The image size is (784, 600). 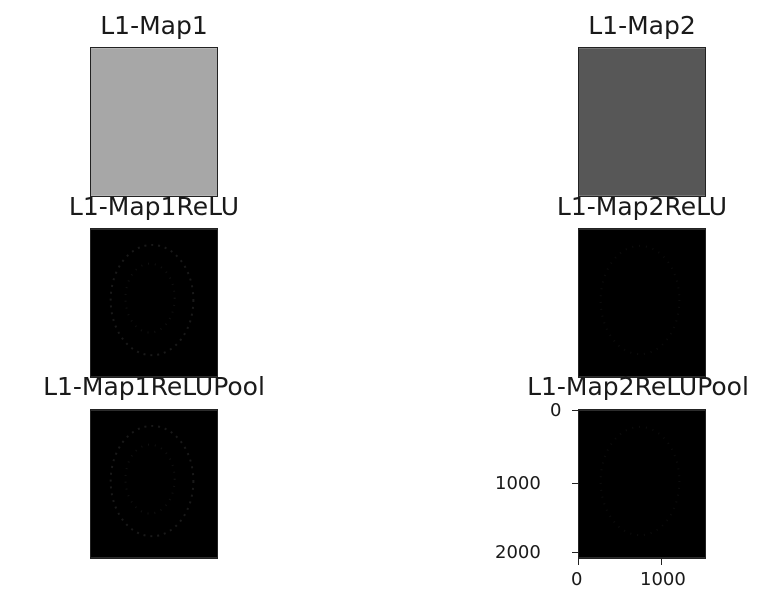 I want to click on panel-map2-relu-pool, so click(x=642, y=484).